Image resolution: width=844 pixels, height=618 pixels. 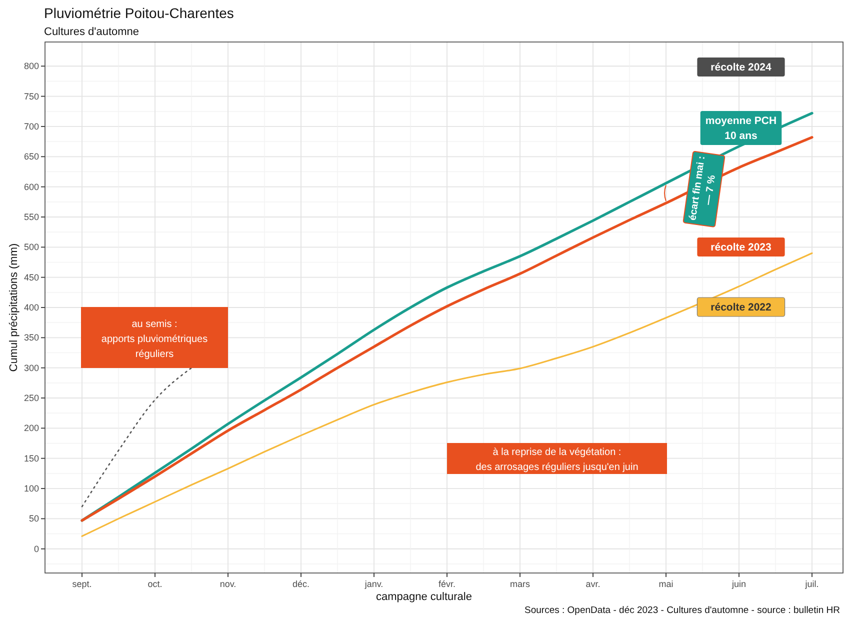 I want to click on x-tick-label: oct., so click(x=155, y=584).